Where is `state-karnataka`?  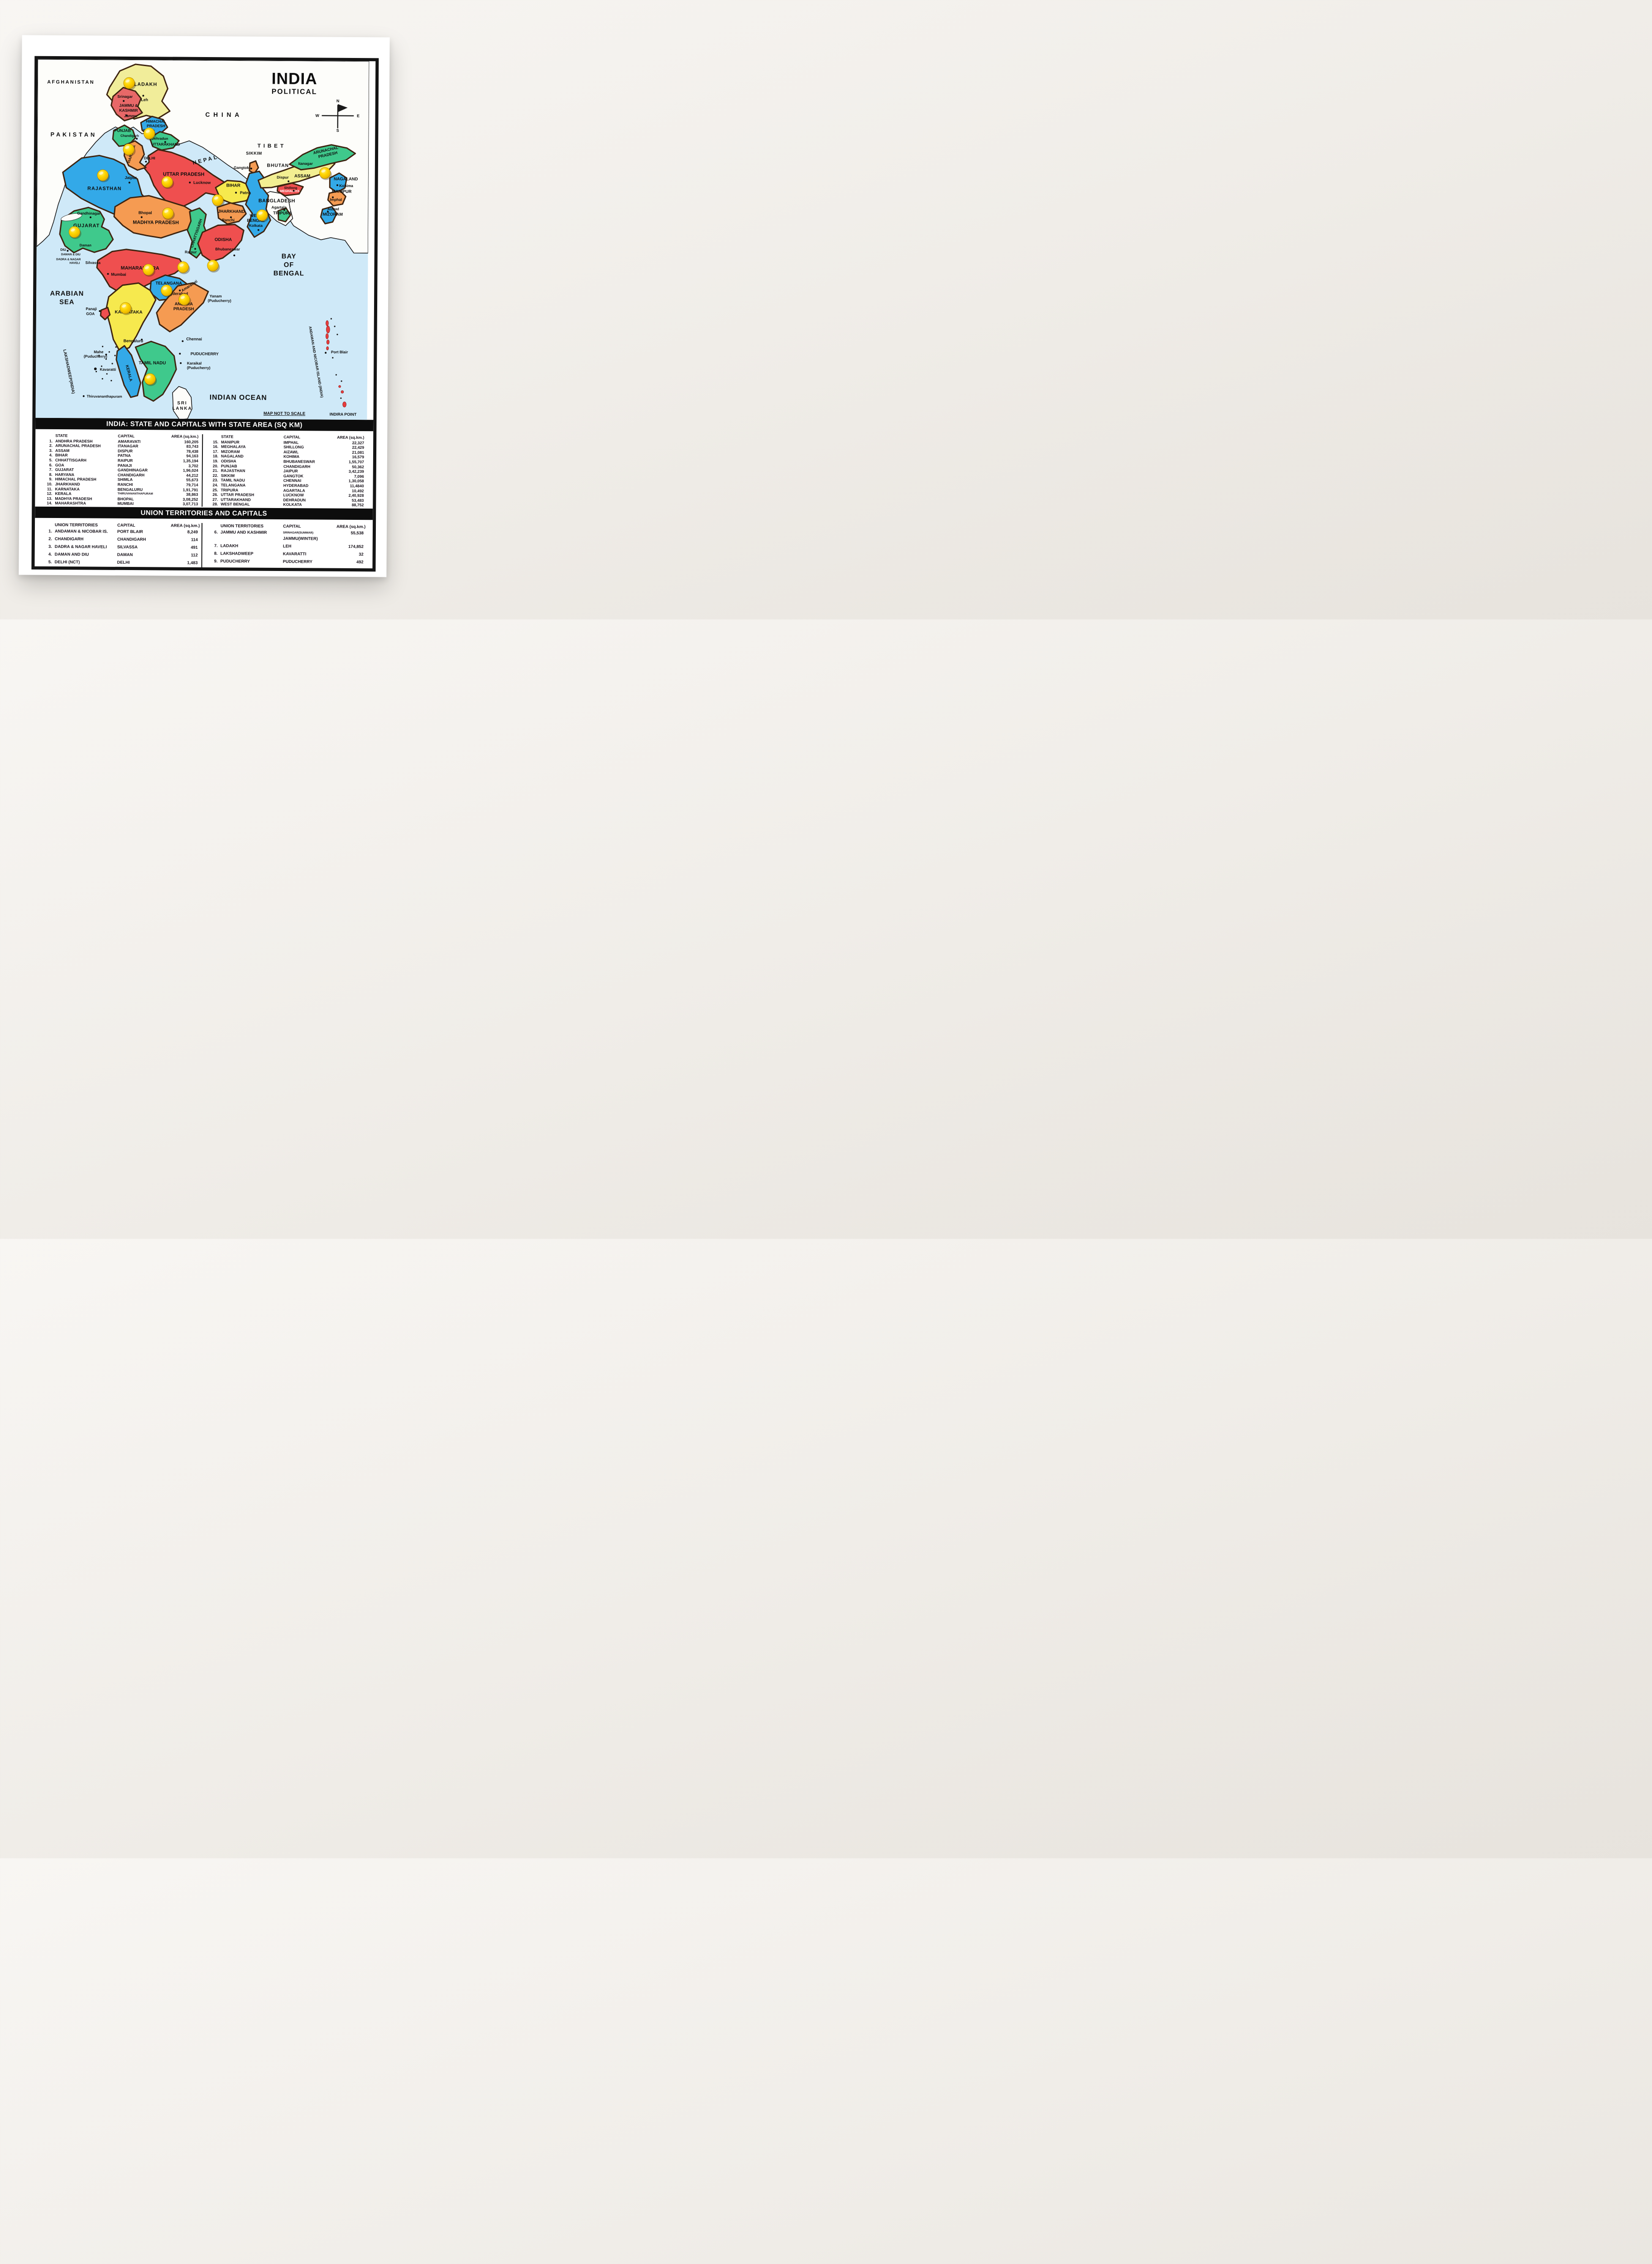 state-karnataka is located at coordinates (131, 317).